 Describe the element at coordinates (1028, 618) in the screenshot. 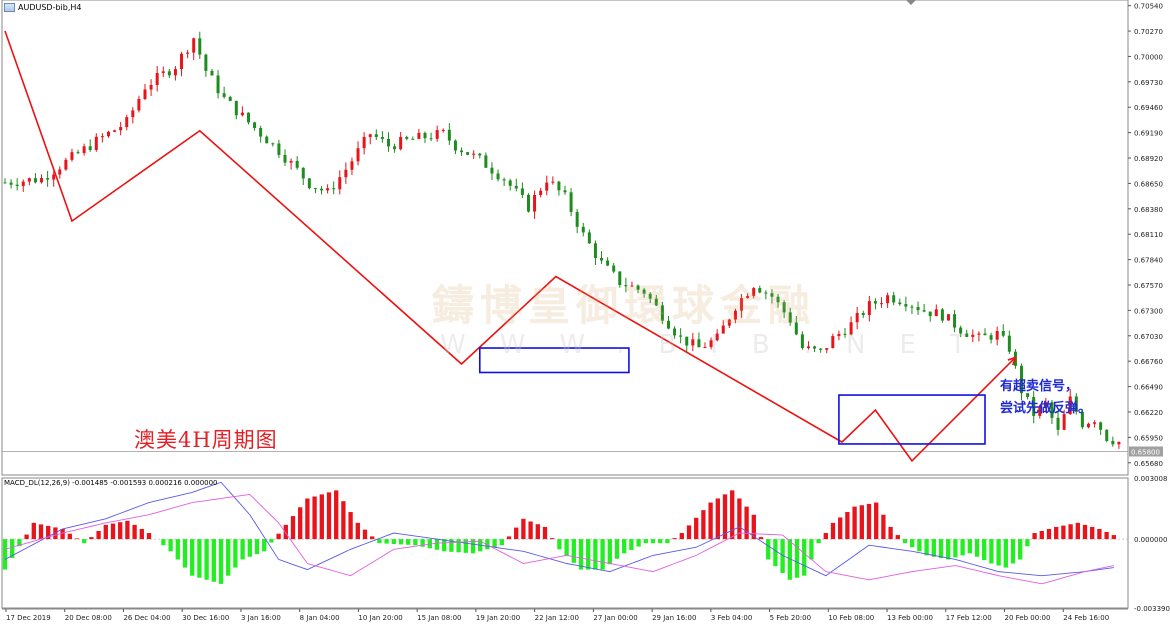

I see `time-tick-label: 20 Feb 00:00` at that location.